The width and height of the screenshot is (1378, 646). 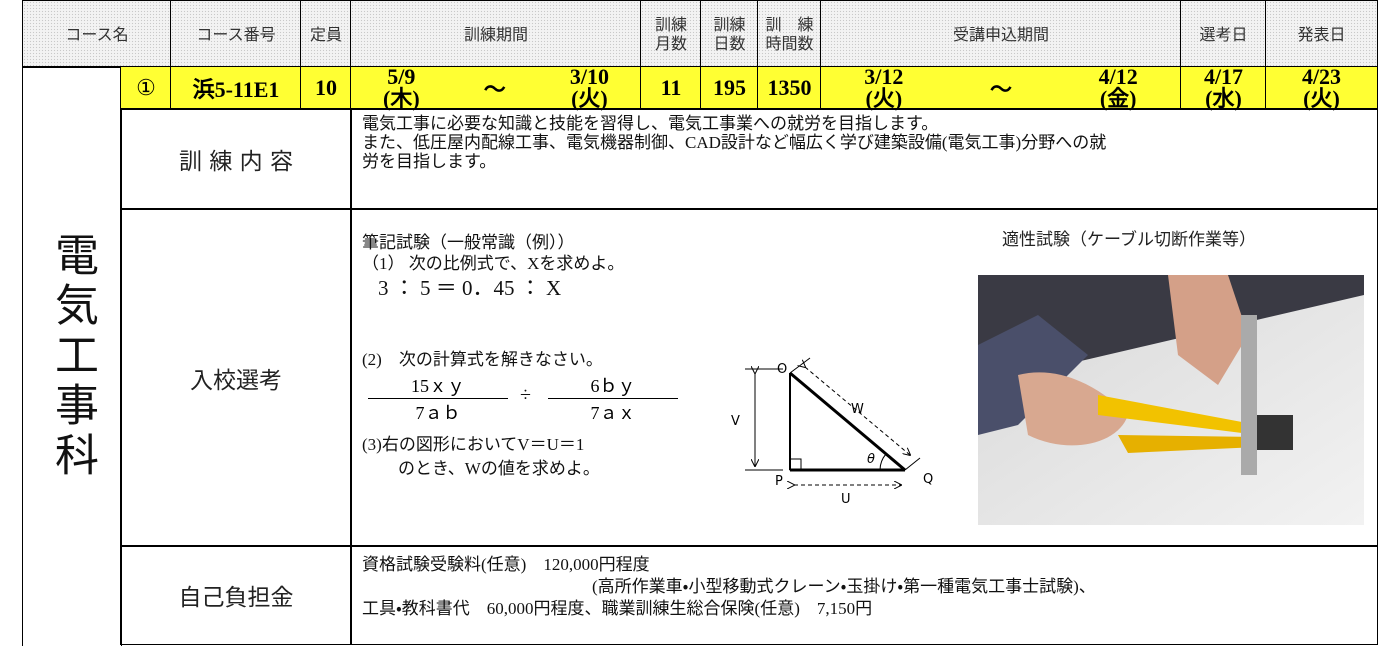 I want to click on period-start: 5/9 (木), so click(x=401, y=88).